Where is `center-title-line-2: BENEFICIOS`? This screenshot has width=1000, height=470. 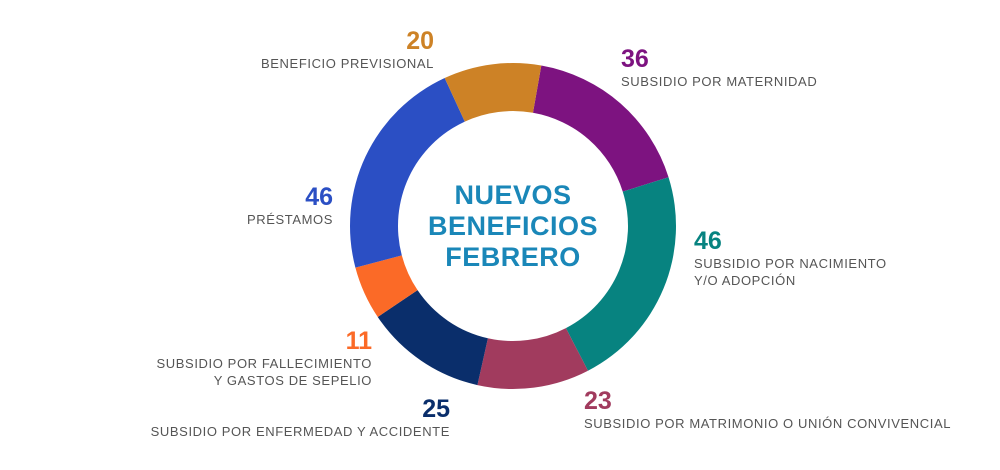 center-title-line-2: BENEFICIOS is located at coordinates (513, 226).